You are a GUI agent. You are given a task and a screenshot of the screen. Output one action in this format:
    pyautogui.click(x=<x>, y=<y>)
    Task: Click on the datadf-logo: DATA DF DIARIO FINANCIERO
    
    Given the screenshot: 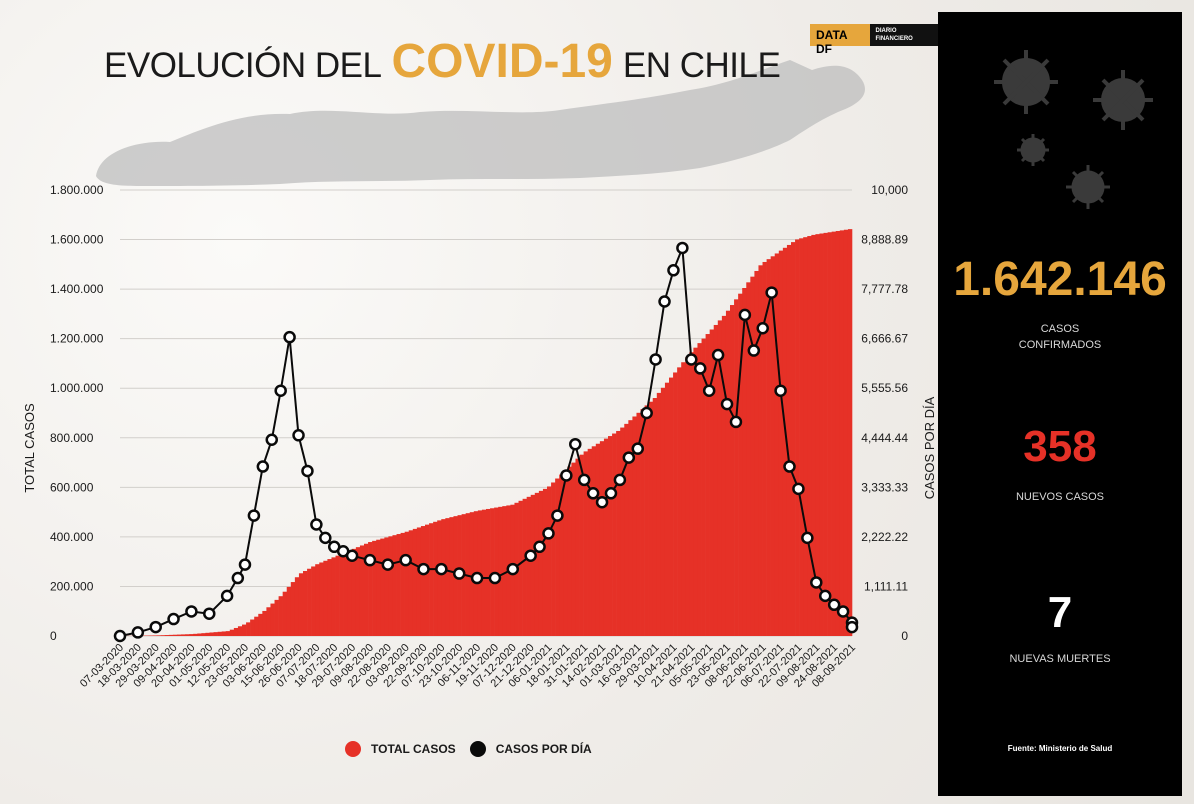 What is the action you would take?
    pyautogui.click(x=874, y=40)
    